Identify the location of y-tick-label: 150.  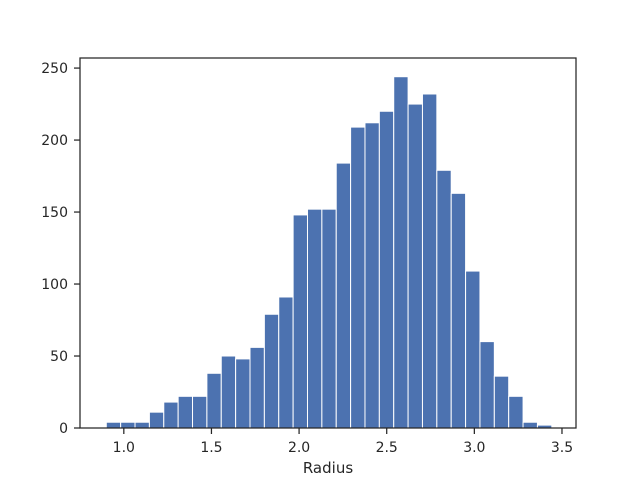
(54, 213).